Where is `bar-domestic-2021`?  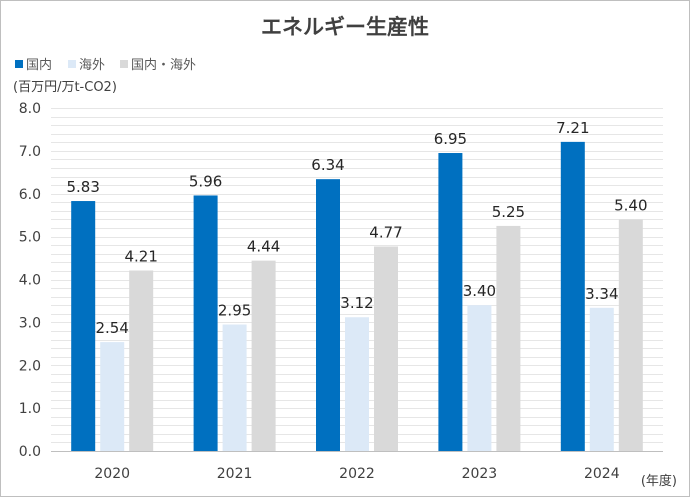
bar-domestic-2021 is located at coordinates (205, 323).